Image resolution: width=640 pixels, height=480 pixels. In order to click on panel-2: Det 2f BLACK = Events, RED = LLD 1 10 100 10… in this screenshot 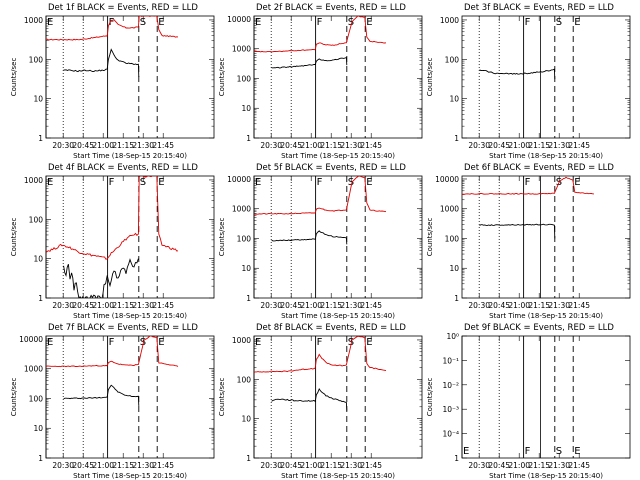, I will do `click(320, 81)`.